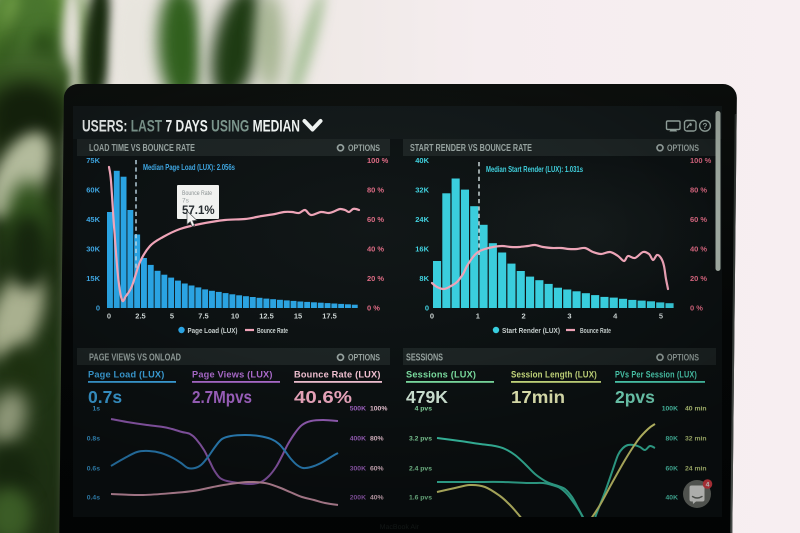 The height and width of the screenshot is (533, 800). Describe the element at coordinates (422, 190) in the screenshot. I see `svg-text: 32K` at that location.